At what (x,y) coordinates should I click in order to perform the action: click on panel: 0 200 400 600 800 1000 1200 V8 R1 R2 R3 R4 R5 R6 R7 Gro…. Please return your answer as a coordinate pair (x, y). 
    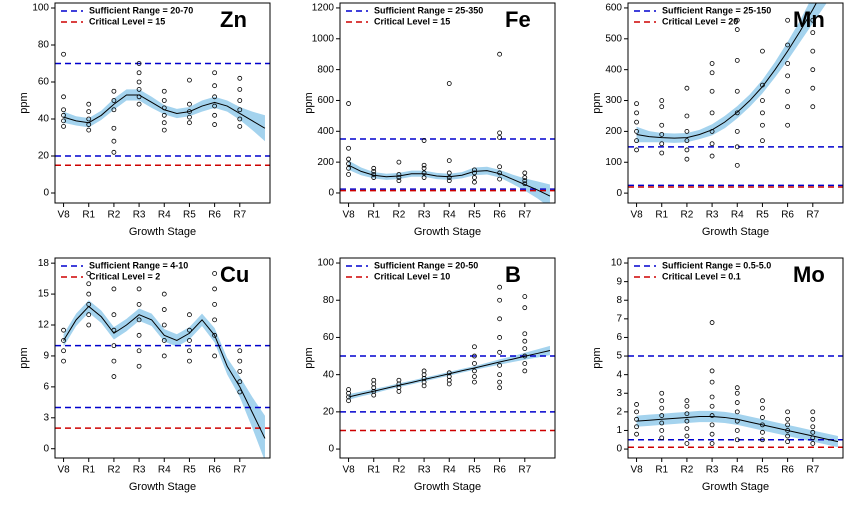
    Looking at the image, I should click on (429, 120).